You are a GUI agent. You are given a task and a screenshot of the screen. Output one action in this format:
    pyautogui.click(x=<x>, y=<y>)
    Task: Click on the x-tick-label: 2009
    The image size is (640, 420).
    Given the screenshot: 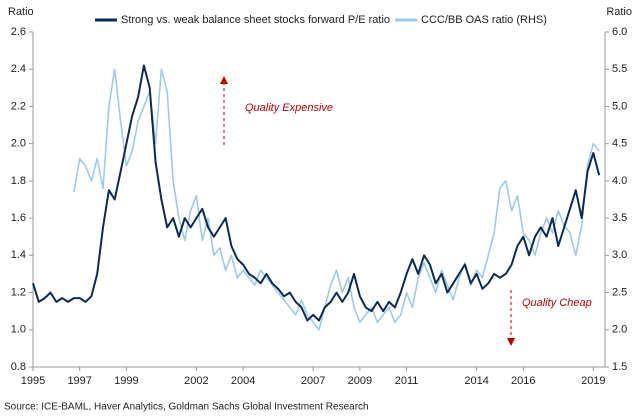 What is the action you would take?
    pyautogui.click(x=360, y=381)
    